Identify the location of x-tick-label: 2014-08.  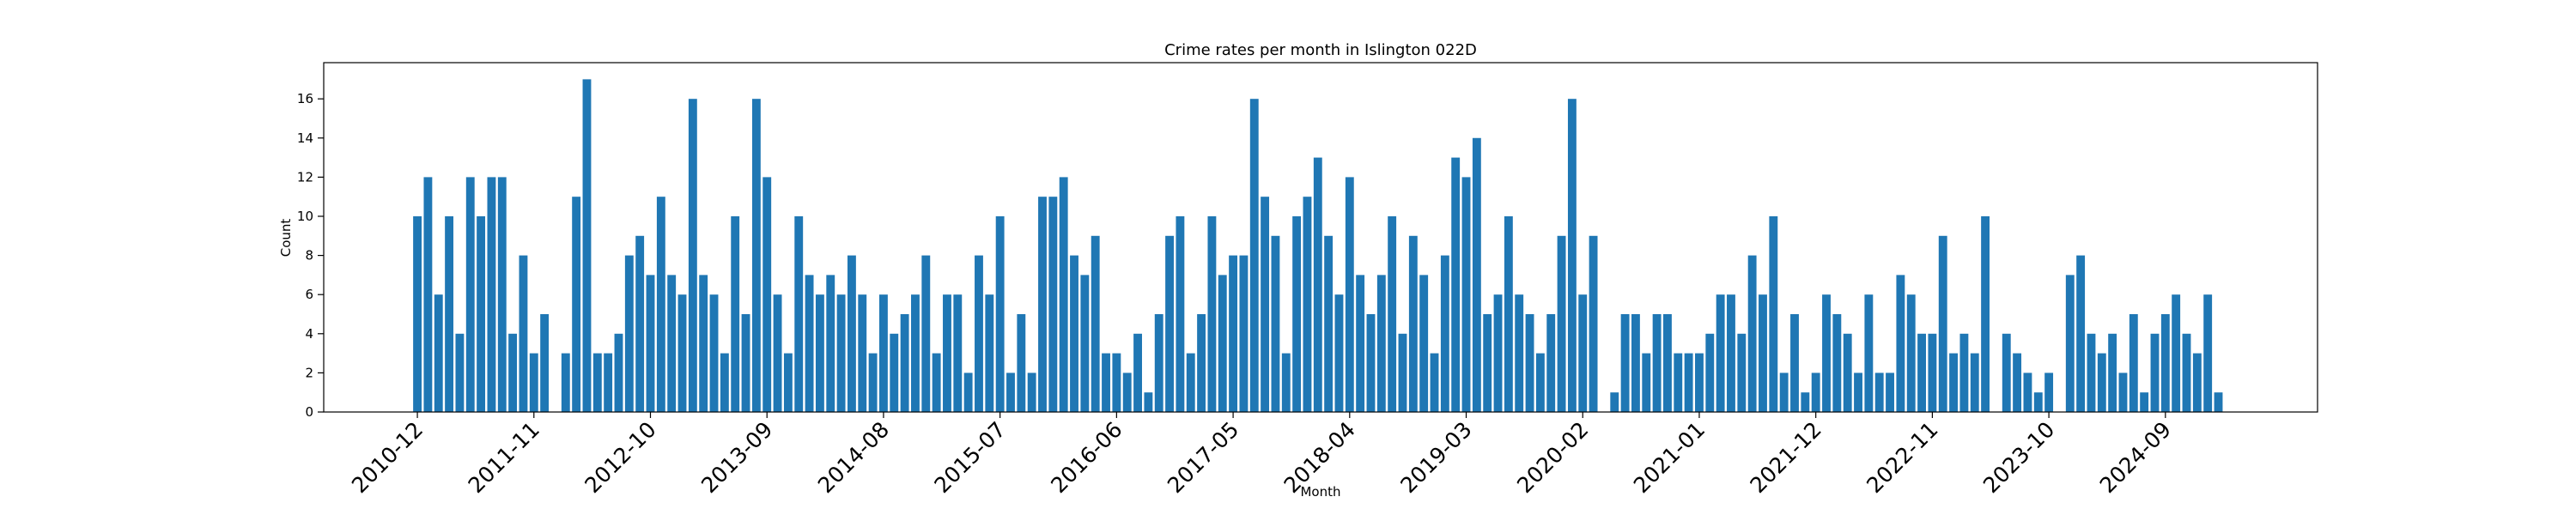
(854, 457).